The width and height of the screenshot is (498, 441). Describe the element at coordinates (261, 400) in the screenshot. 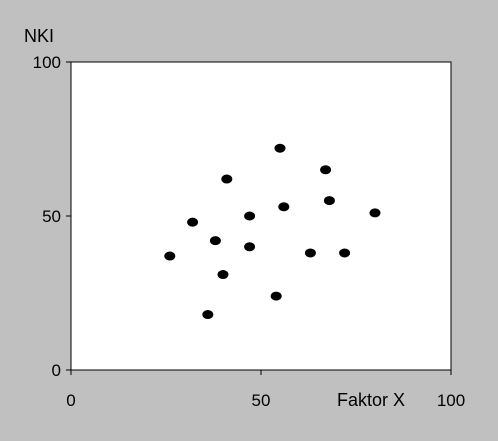

I see `x-tick-label: 50` at that location.